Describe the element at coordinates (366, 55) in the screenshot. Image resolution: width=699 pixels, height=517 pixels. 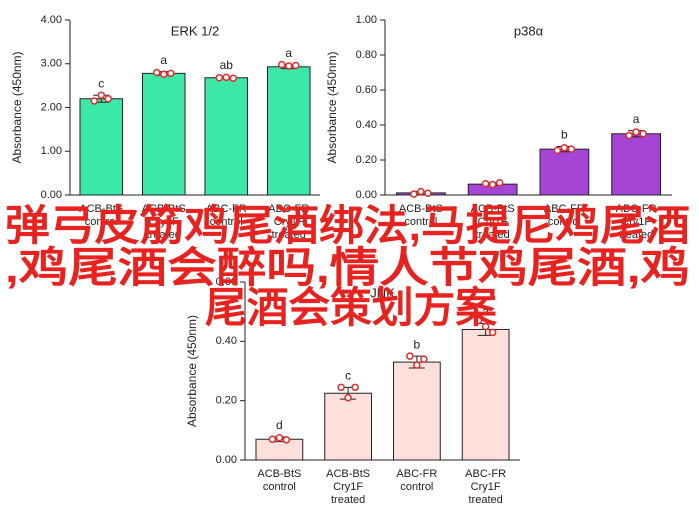
I see `y-tick-label: 0.80` at that location.